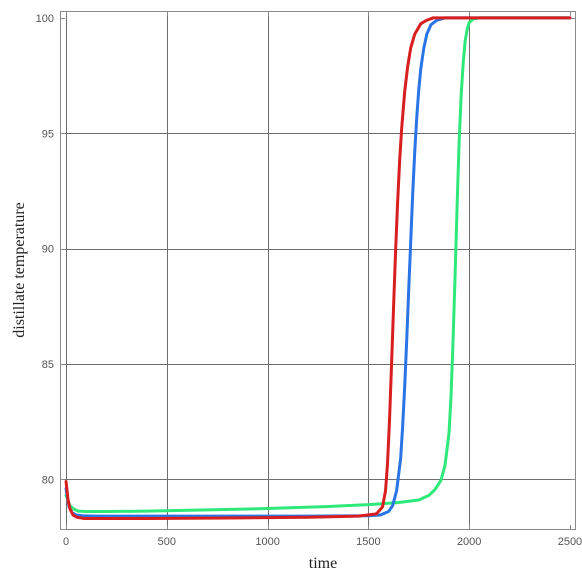  I want to click on y-axis-title: distillate temperature, so click(19, 270).